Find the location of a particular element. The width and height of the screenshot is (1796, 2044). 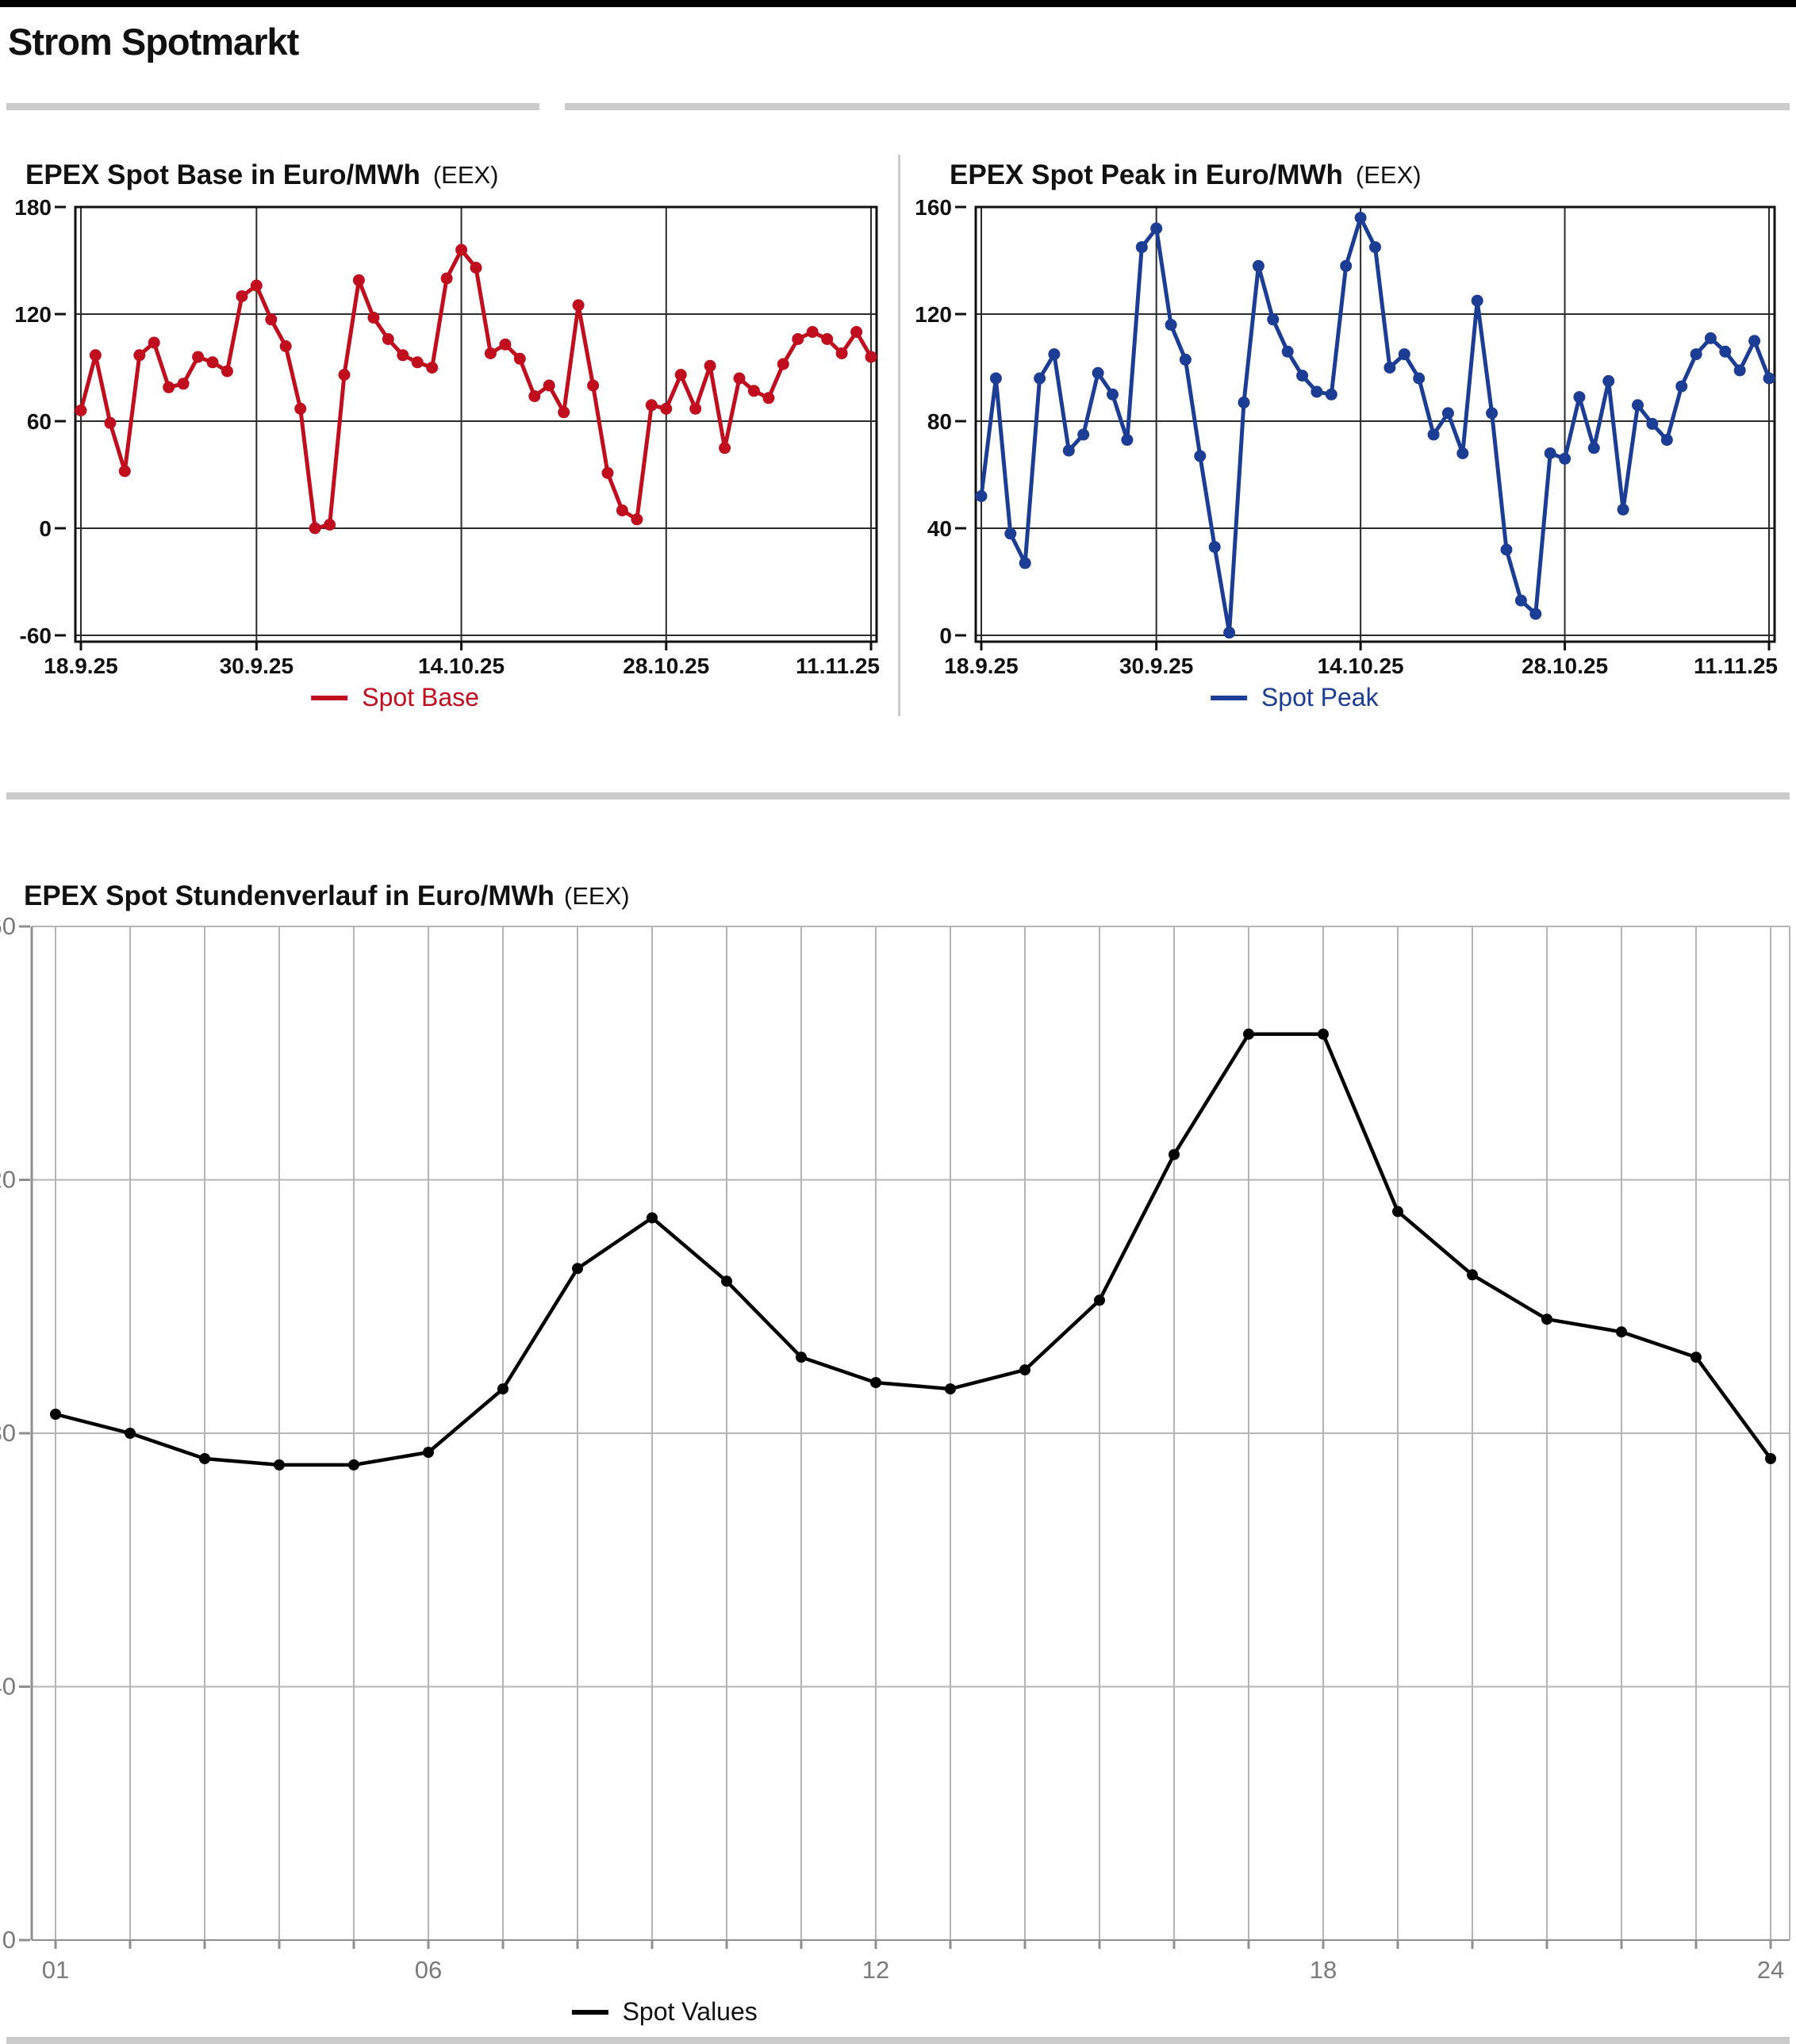

x-tick-label: 01 is located at coordinates (55, 1970).